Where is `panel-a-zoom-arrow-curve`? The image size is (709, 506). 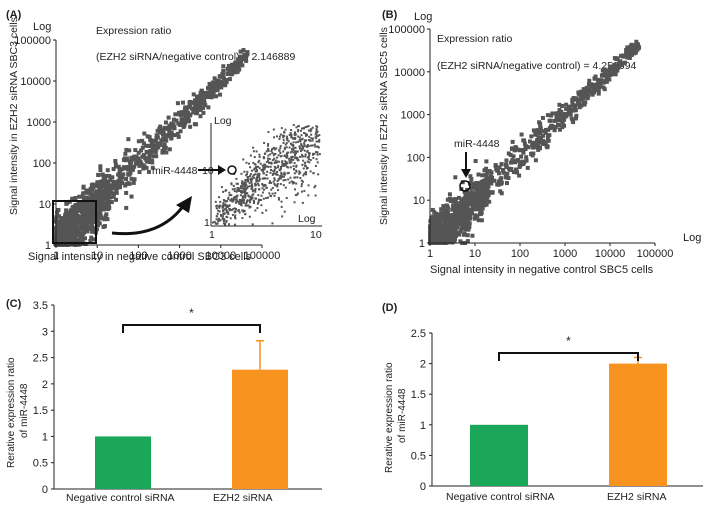 panel-a-zoom-arrow-curve is located at coordinates (148, 220).